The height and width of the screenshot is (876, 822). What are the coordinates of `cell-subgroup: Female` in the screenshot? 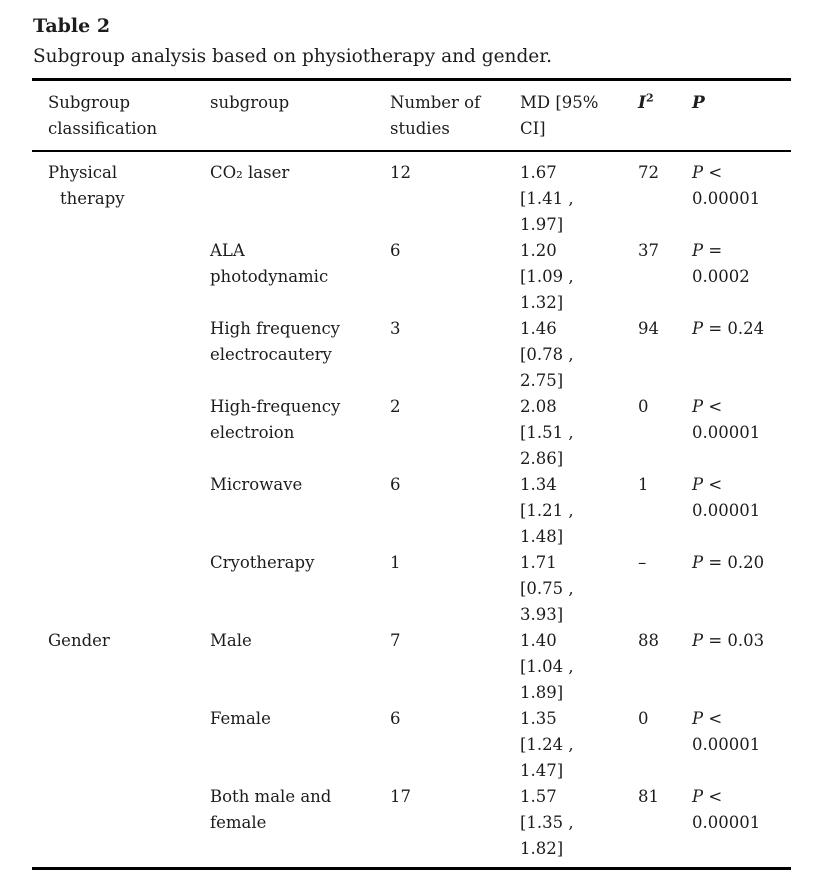 It's located at (240, 718).